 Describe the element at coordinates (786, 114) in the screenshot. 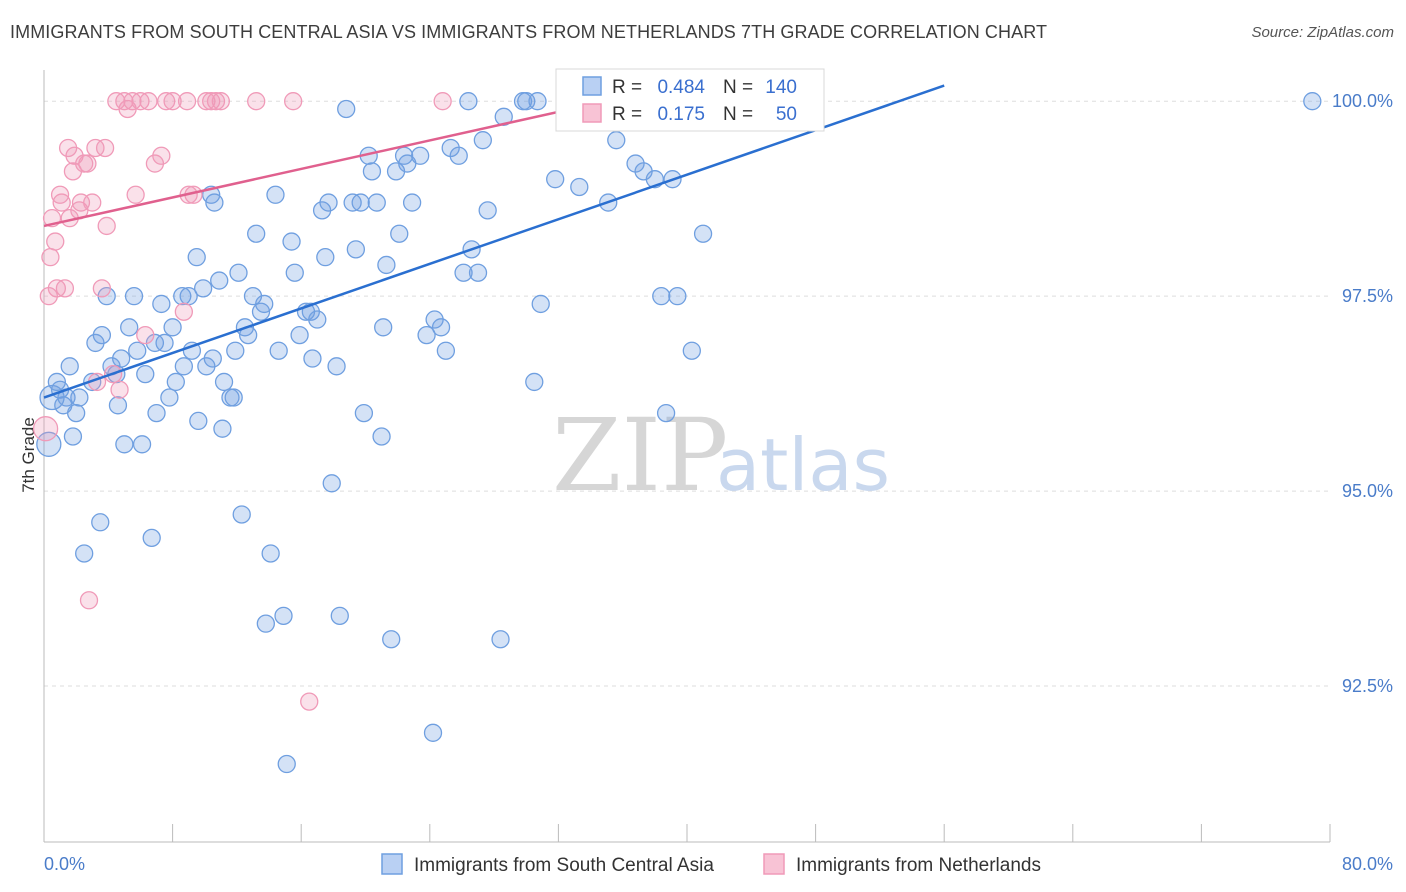

I see `legend-n-value-2: 50` at that location.